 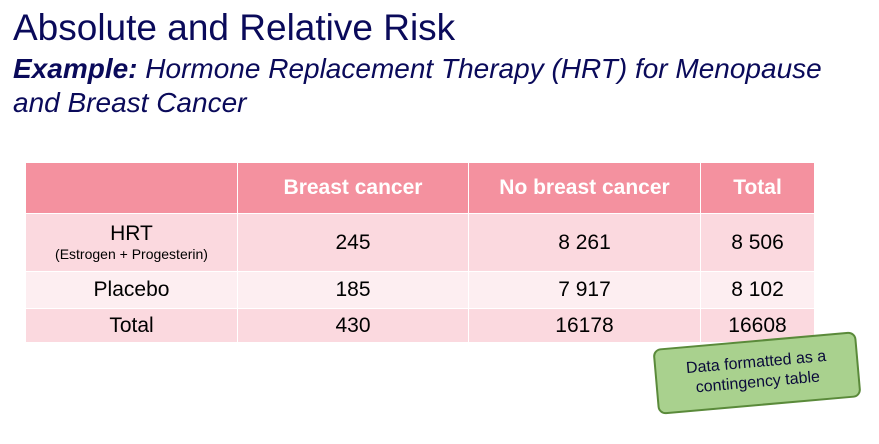 I want to click on table-cell: 185, so click(x=353, y=290).